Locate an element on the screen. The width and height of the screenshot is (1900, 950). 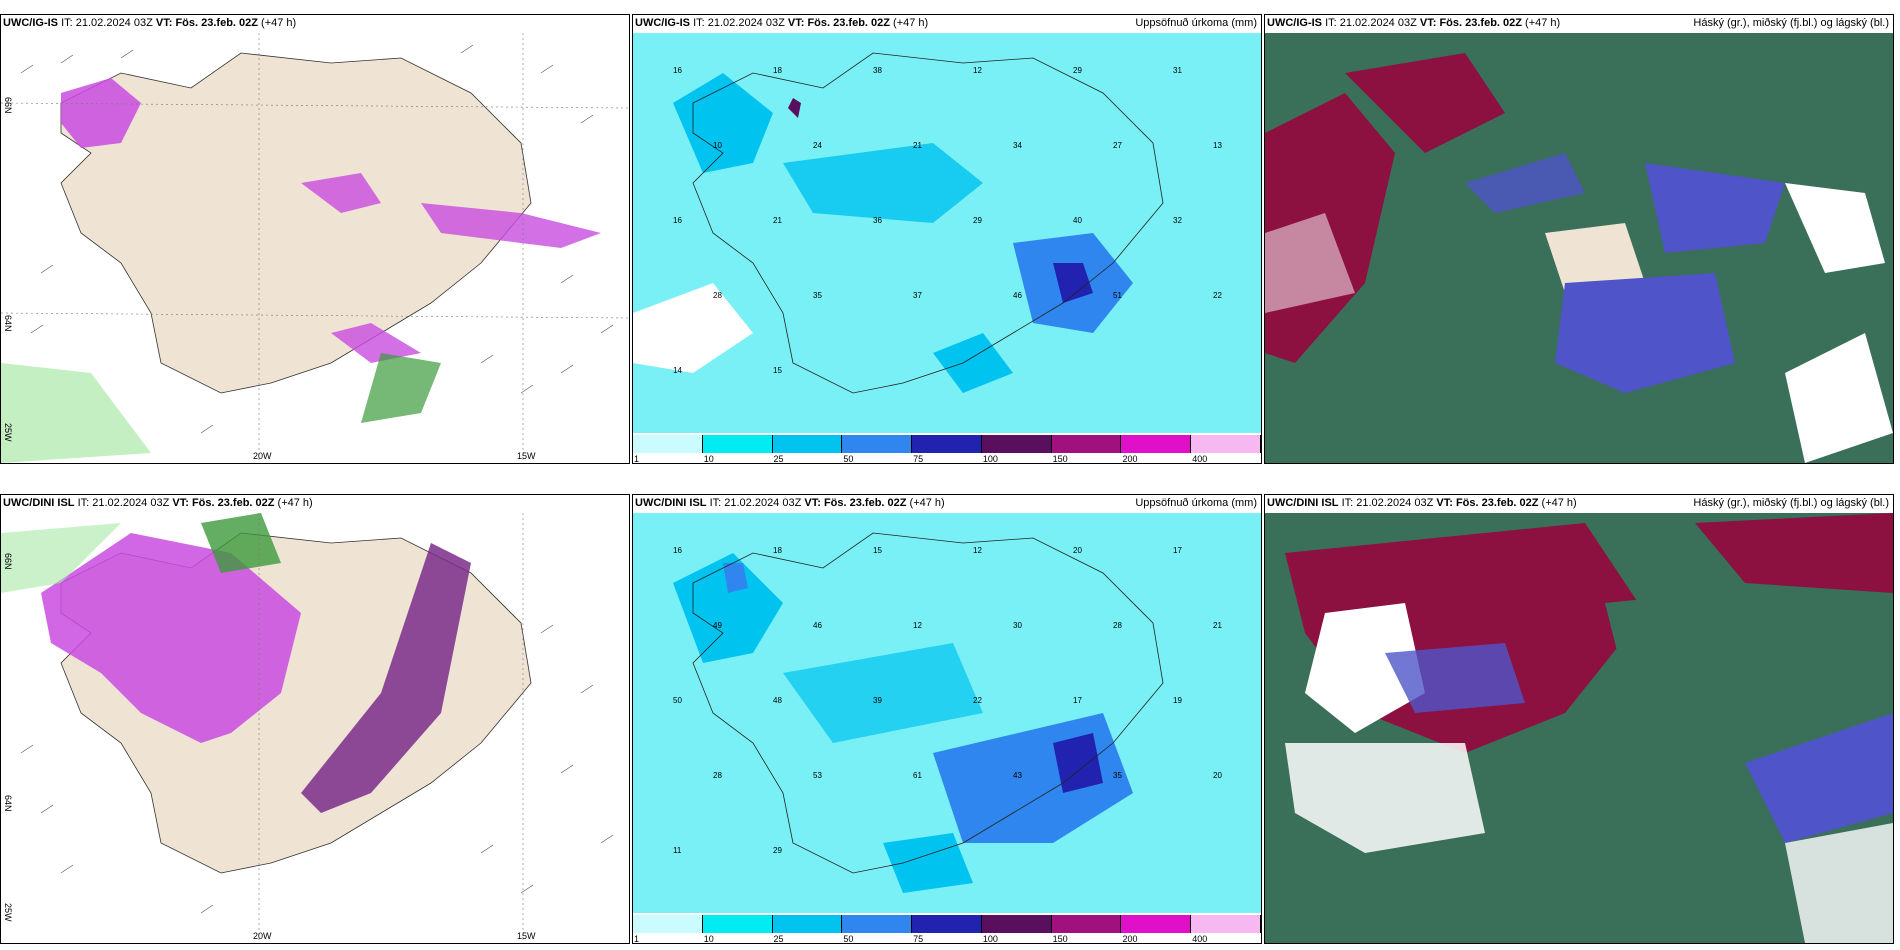
precip-value-label: 36 is located at coordinates (877, 220).